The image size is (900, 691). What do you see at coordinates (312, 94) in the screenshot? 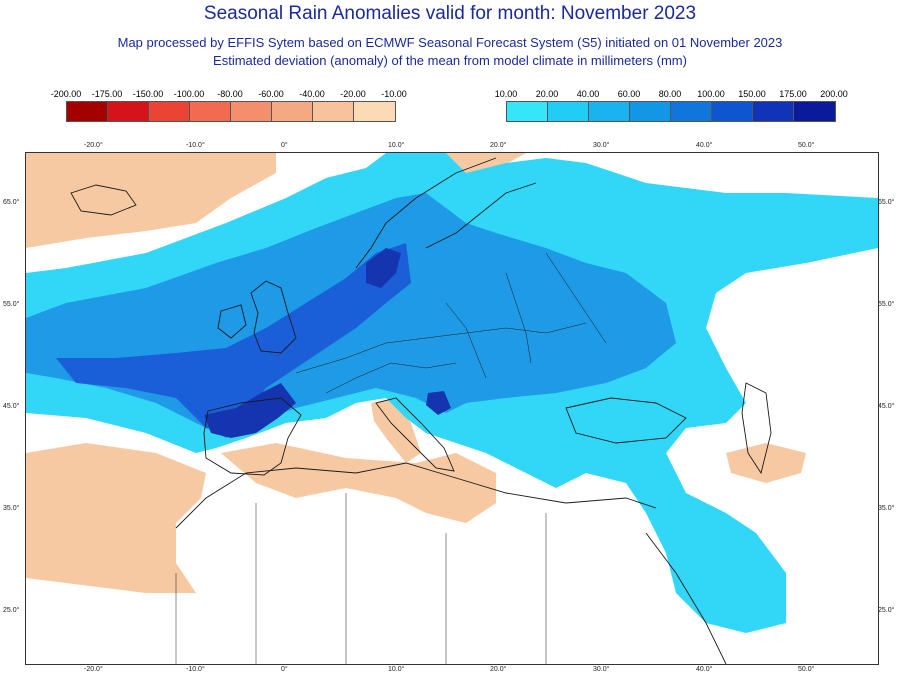
I see `legend-negative-tick-label: -40.00` at bounding box center [312, 94].